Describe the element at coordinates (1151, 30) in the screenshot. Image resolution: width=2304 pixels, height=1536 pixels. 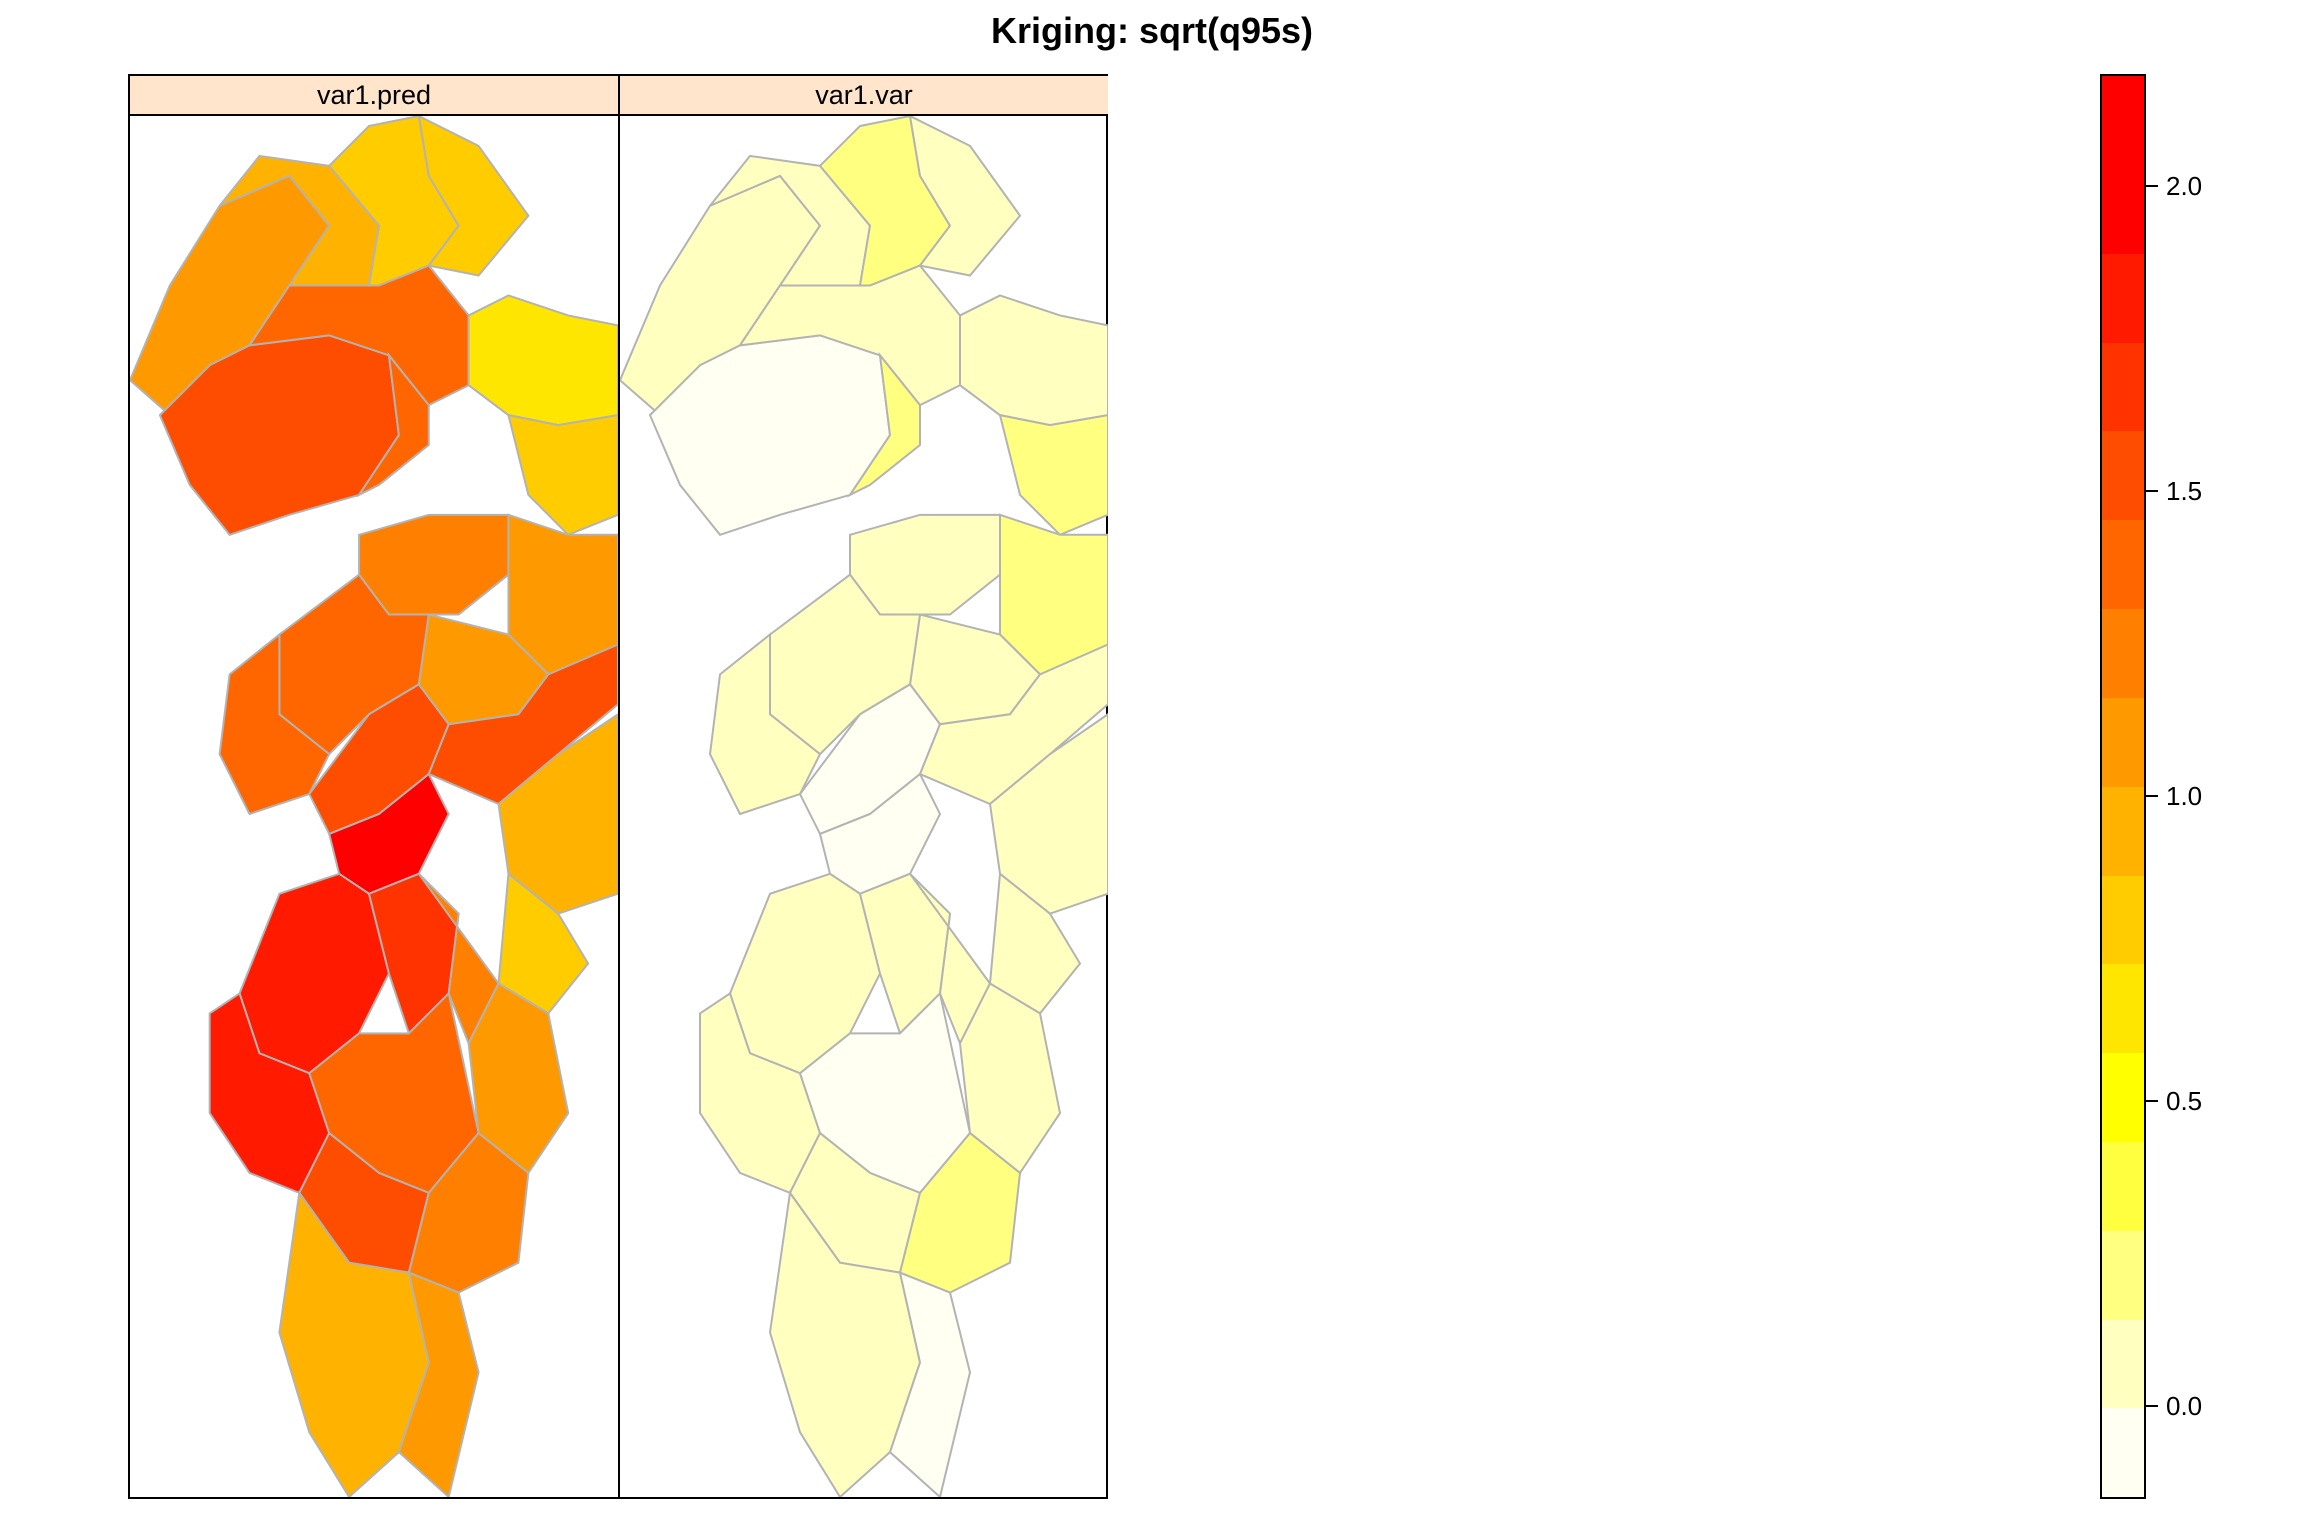
I see `plot-title: Kriging: sqrt(q95s)` at that location.